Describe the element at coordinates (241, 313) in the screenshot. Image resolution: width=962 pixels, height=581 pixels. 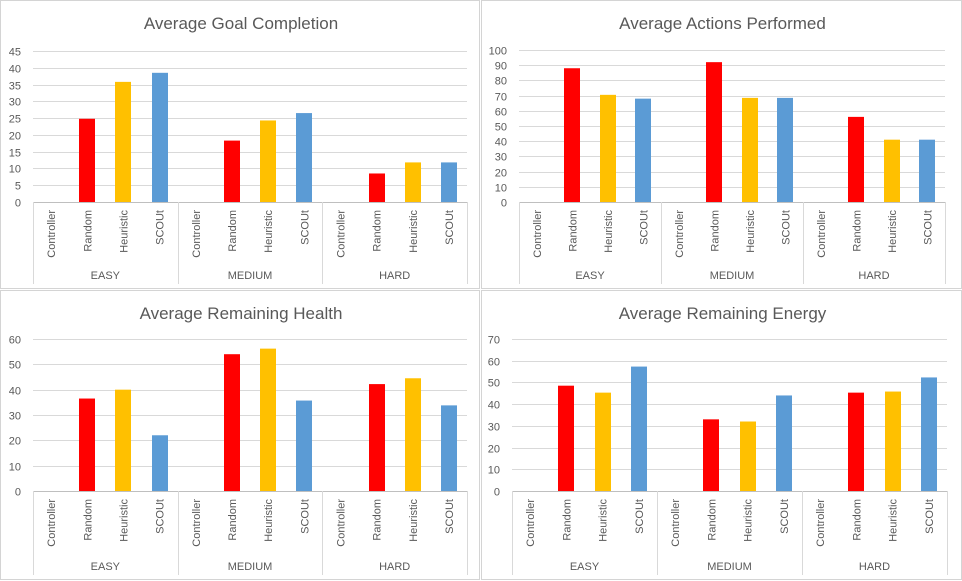
I see `chart-title: Average Remaining Health` at that location.